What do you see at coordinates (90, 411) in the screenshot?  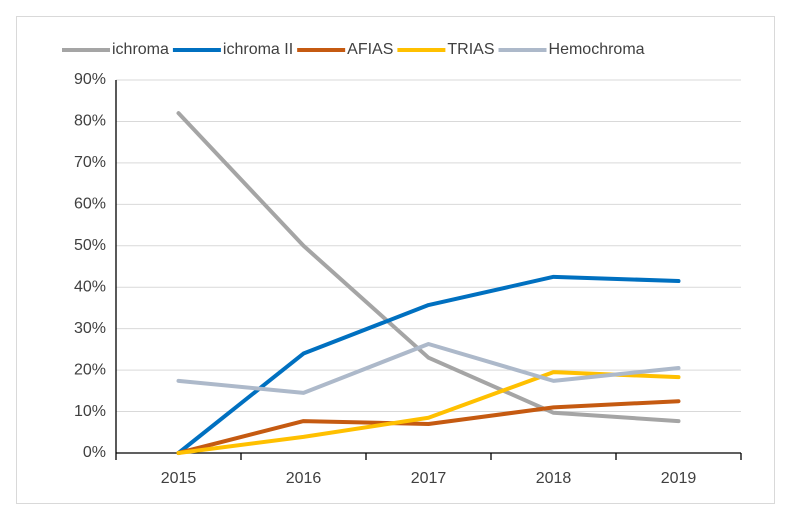 I see `y-tick-label: 10%` at bounding box center [90, 411].